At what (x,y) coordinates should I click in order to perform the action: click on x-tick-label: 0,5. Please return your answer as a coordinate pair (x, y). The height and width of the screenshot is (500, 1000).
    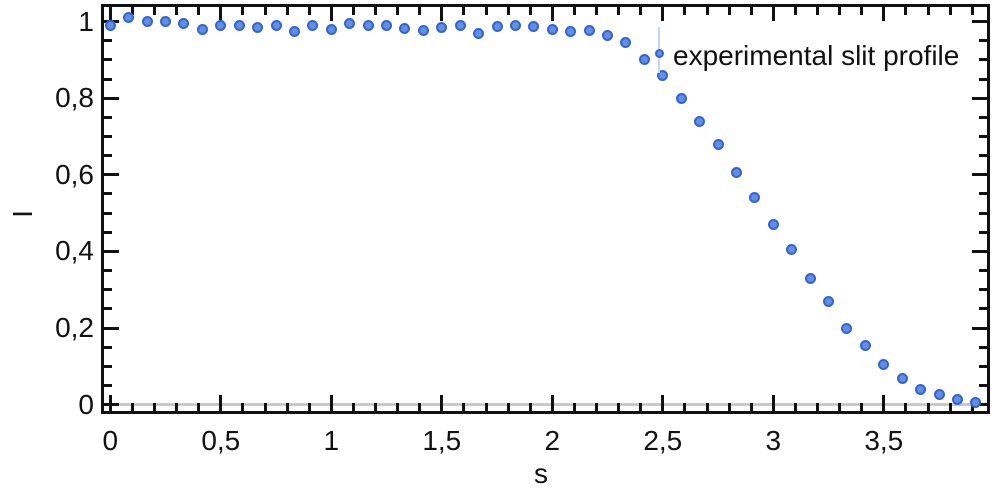
    Looking at the image, I should click on (221, 440).